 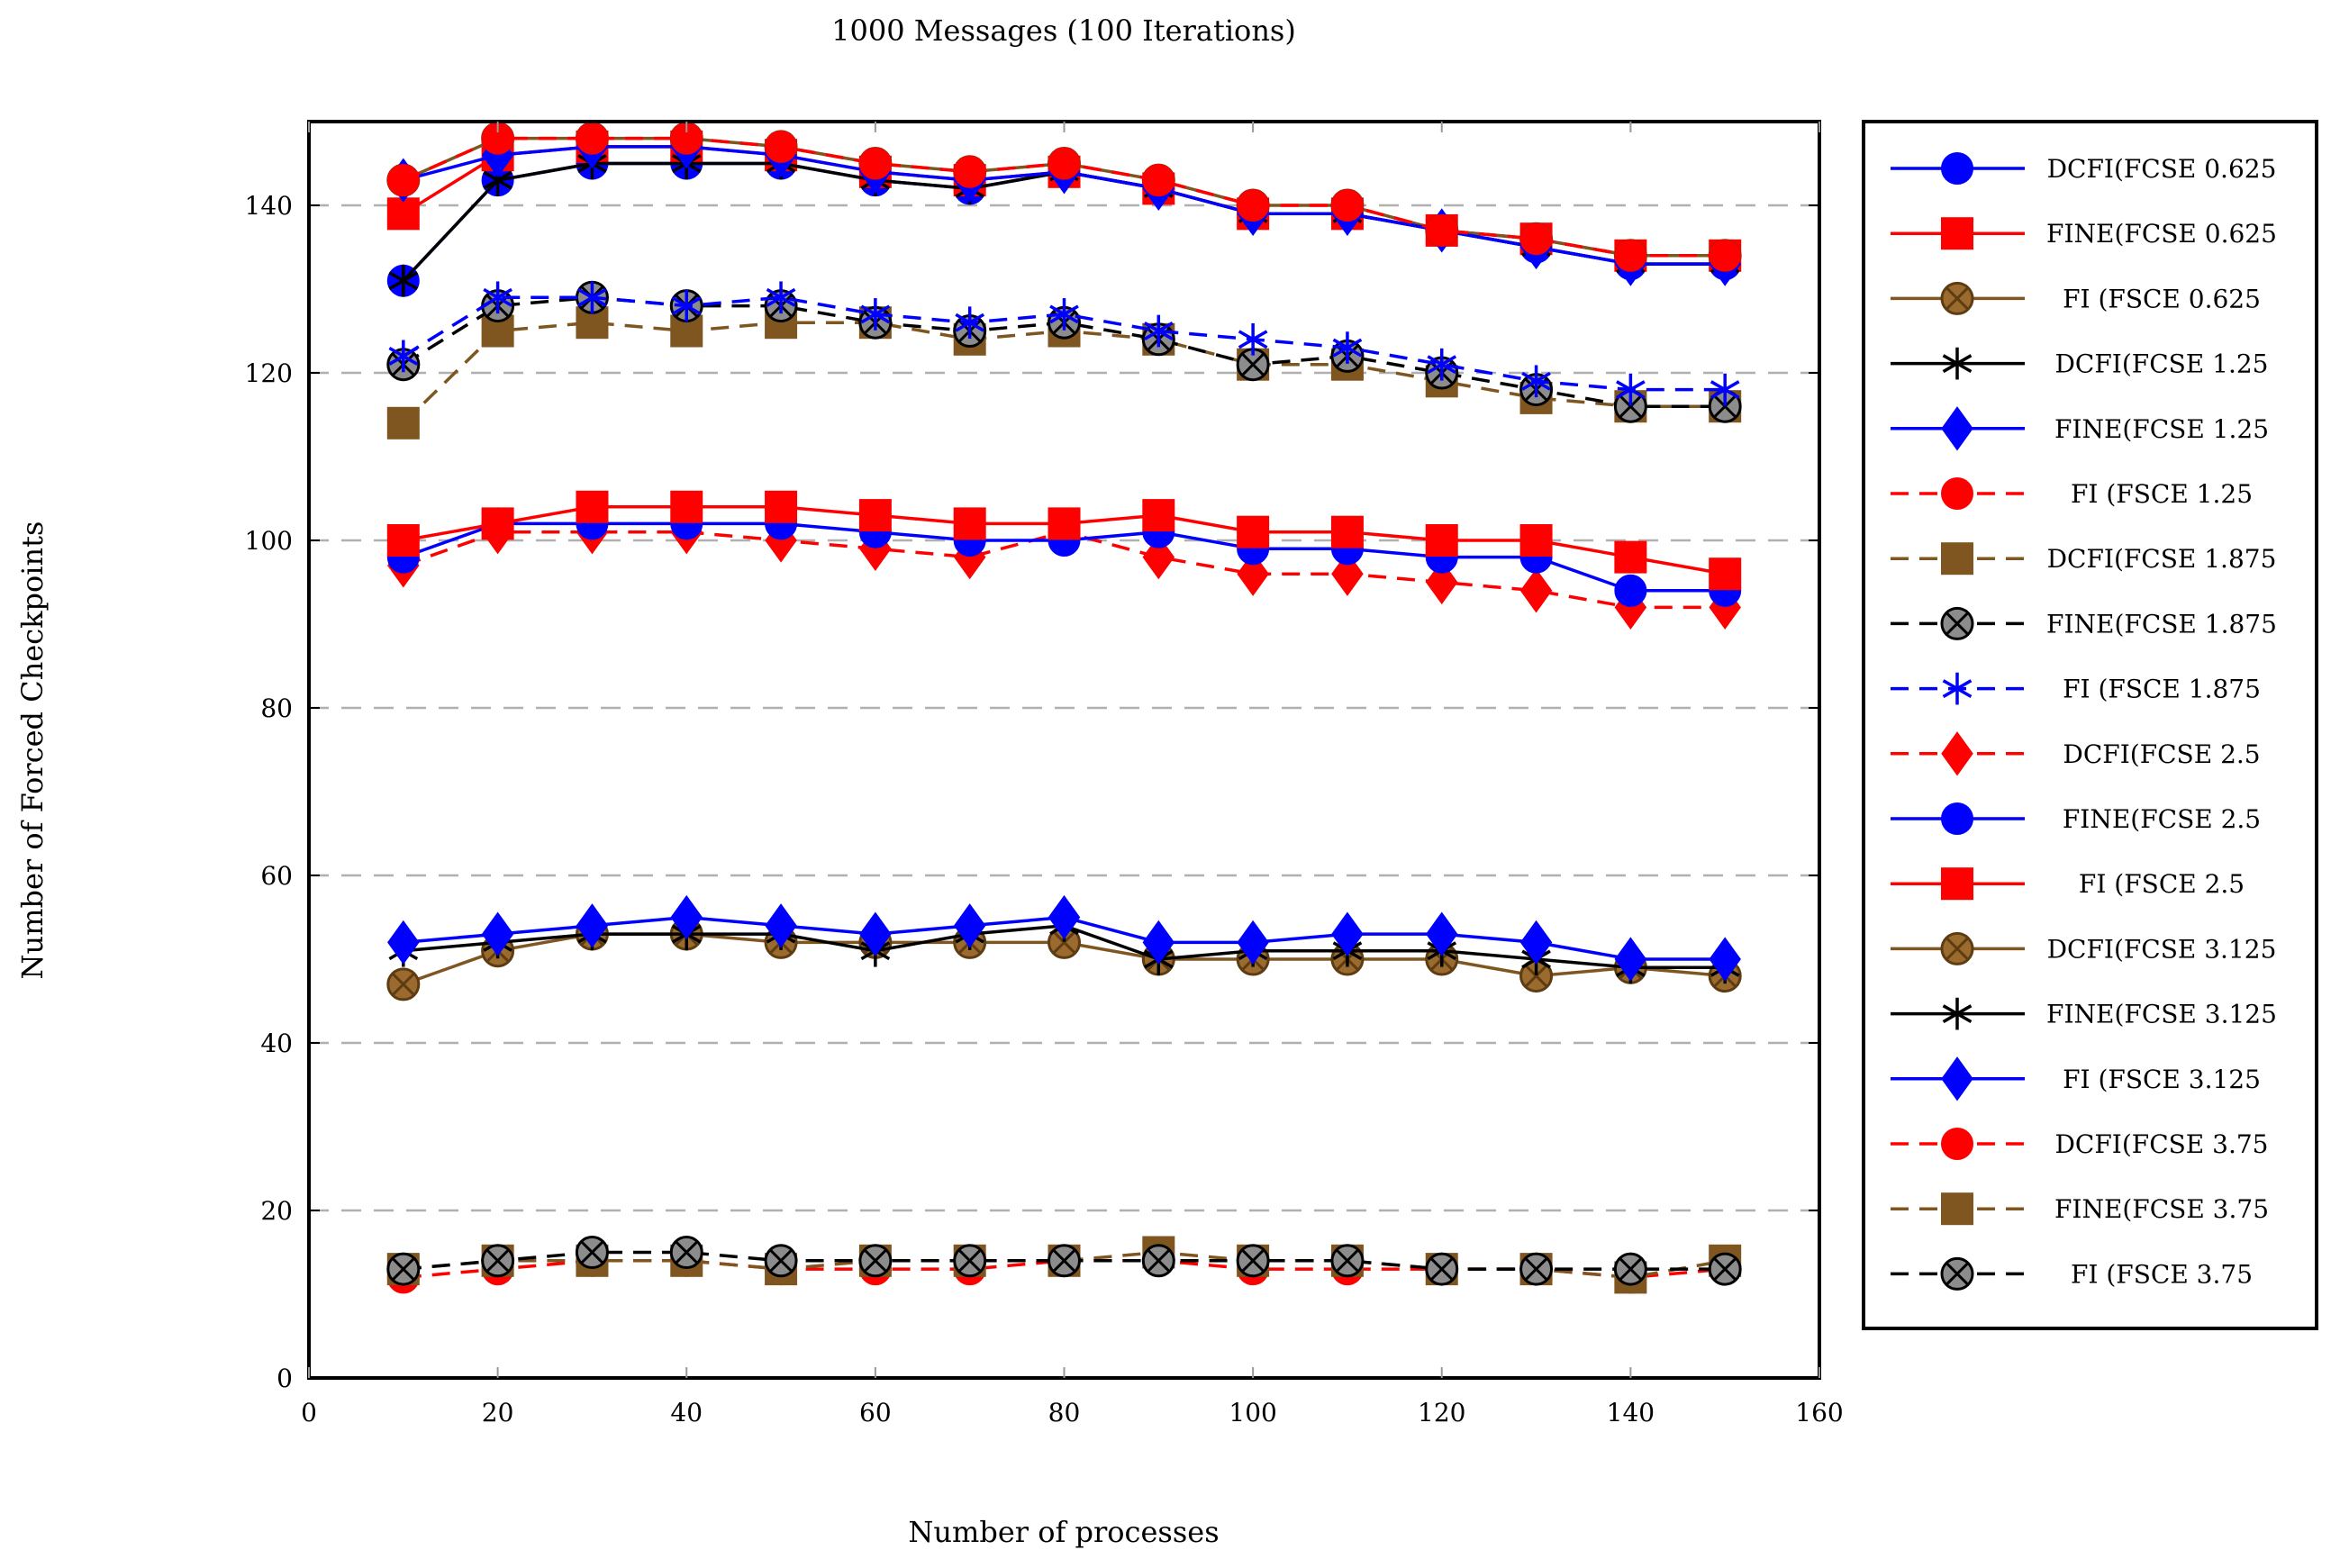 I want to click on y-tick-label: 80, so click(x=276, y=708).